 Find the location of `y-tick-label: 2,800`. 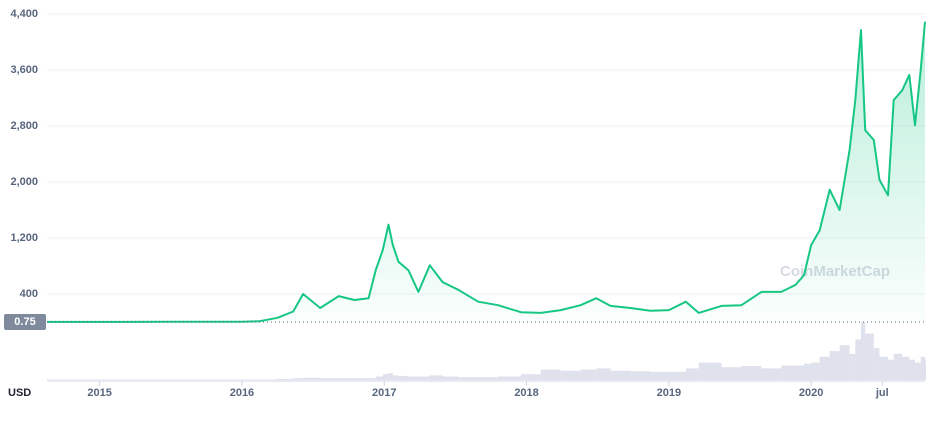

y-tick-label: 2,800 is located at coordinates (24, 126).